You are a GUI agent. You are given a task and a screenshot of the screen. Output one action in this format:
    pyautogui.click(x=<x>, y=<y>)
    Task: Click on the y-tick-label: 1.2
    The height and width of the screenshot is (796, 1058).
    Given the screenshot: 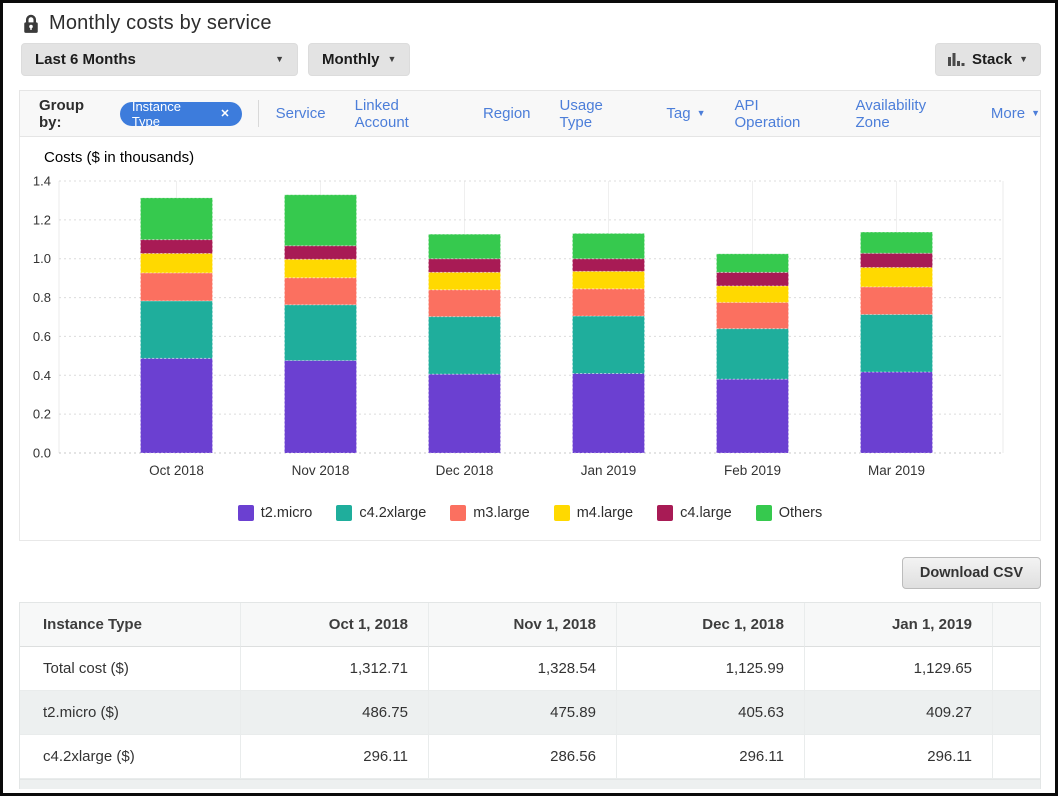 What is the action you would take?
    pyautogui.click(x=42, y=219)
    